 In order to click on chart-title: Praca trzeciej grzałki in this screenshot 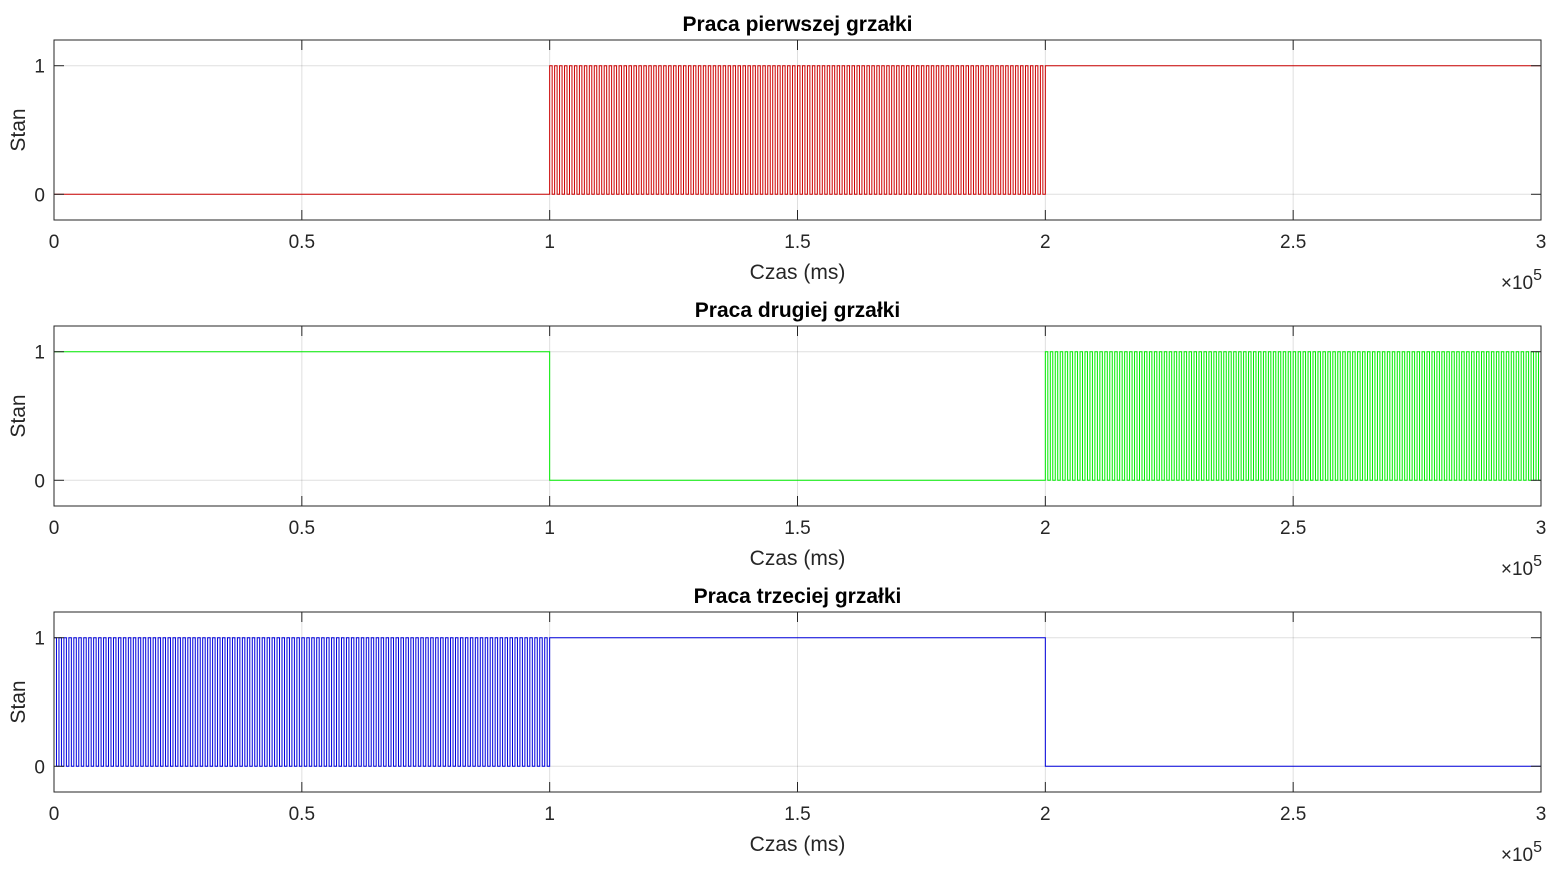, I will do `click(798, 596)`.